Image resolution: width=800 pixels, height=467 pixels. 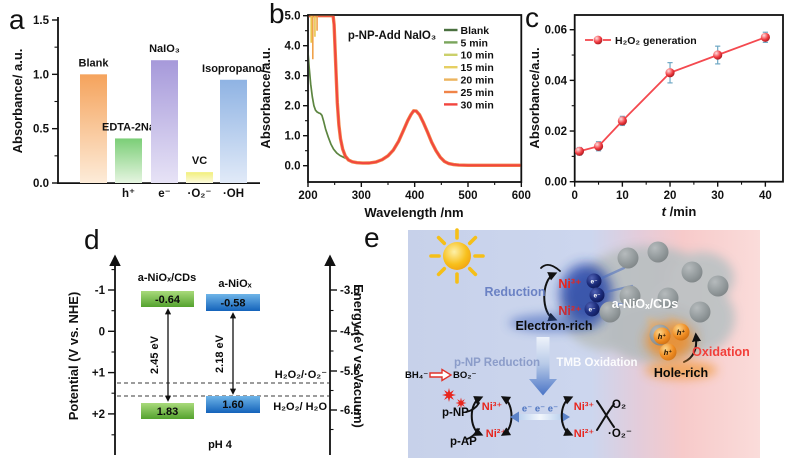 I want to click on d-ph-note: pH 4, so click(x=220, y=445).